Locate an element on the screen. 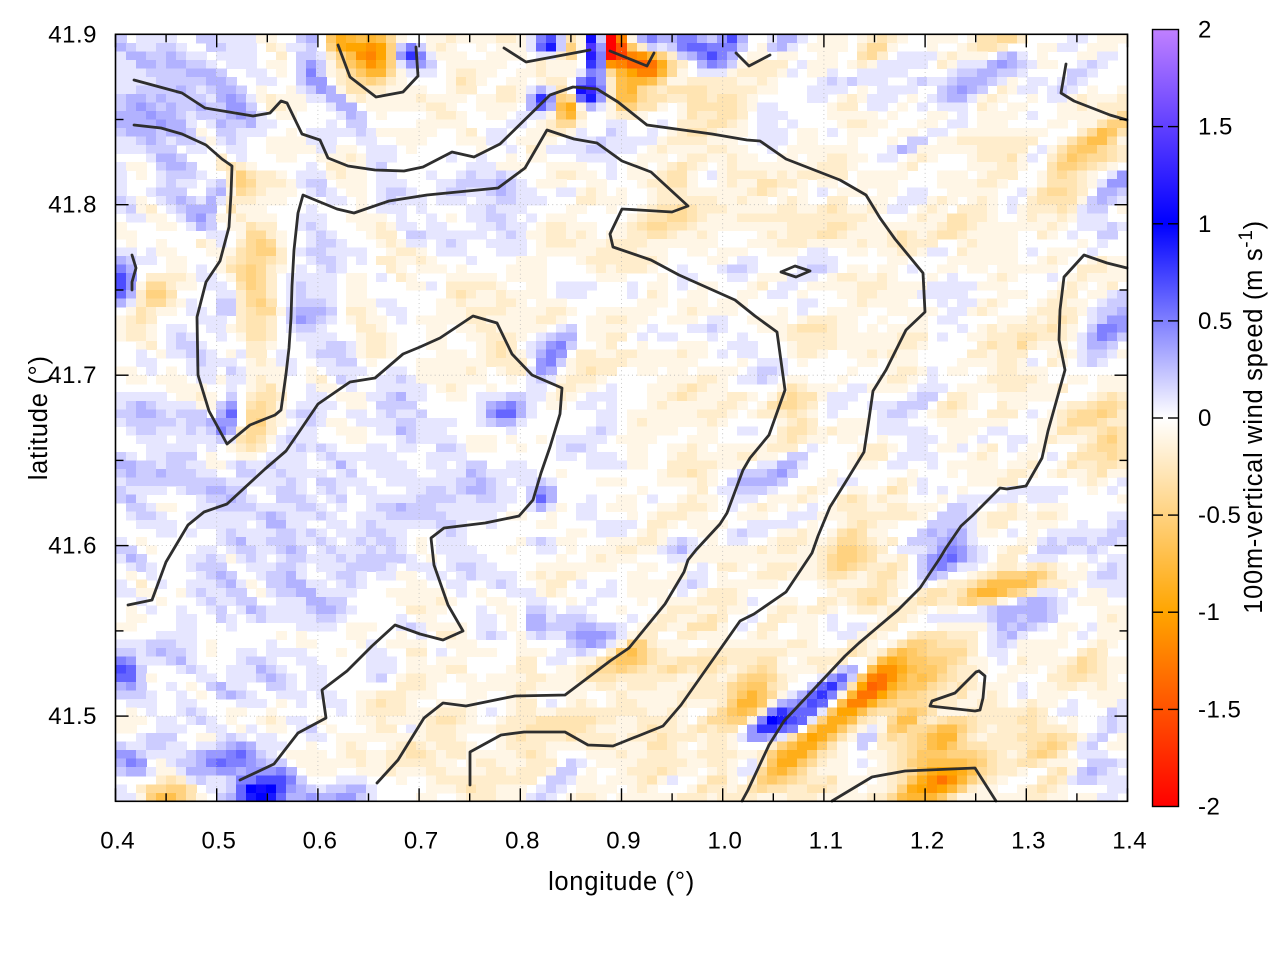 Image resolution: width=1280 pixels, height=960 pixels. svg-text: -1.5 is located at coordinates (1219, 709).